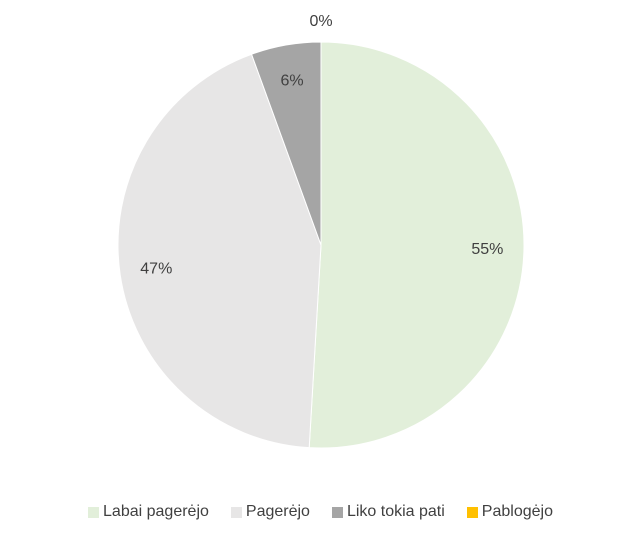 The image size is (641, 546). Describe the element at coordinates (292, 80) in the screenshot. I see `data-label: 6%` at that location.